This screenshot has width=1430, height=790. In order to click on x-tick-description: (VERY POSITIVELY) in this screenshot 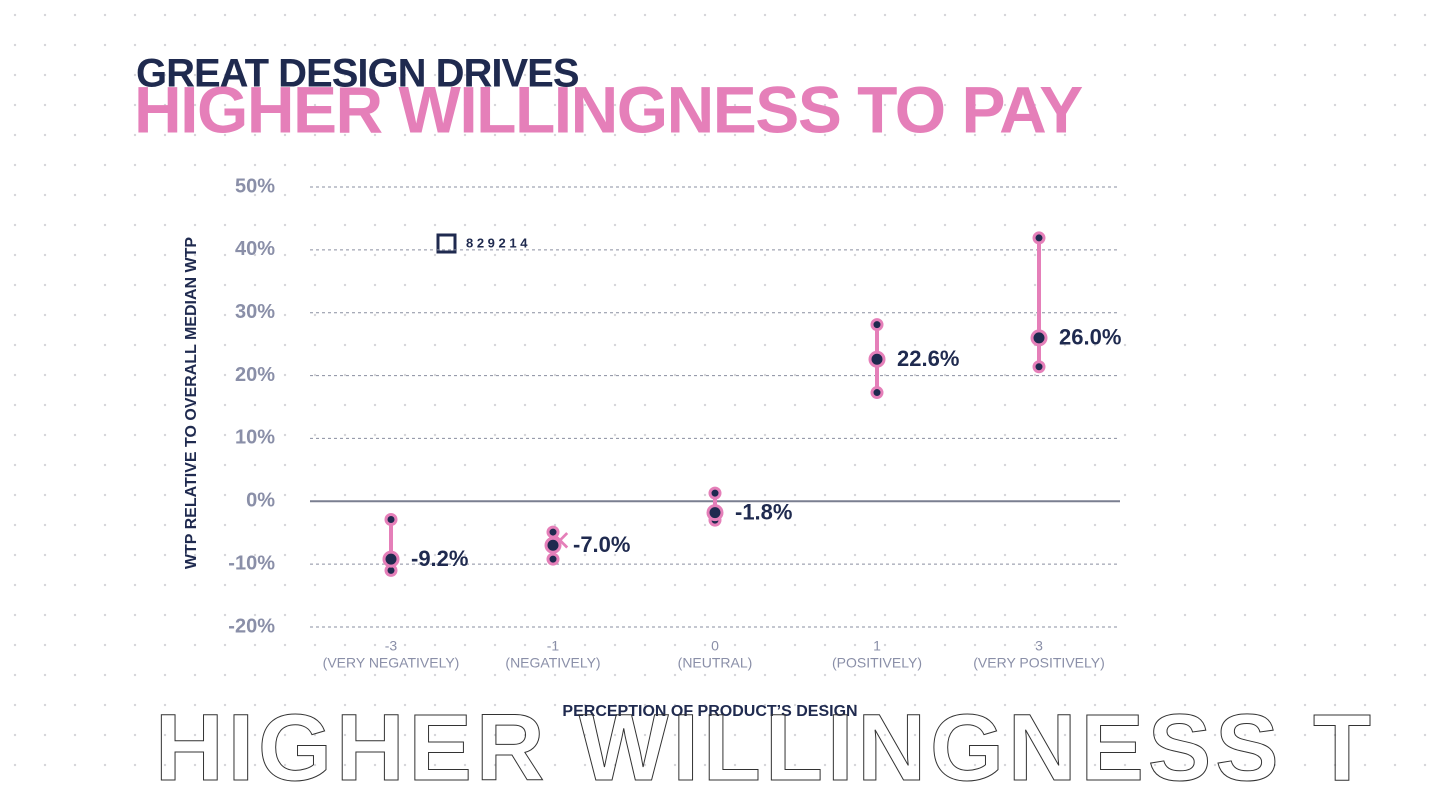, I will do `click(1039, 663)`.